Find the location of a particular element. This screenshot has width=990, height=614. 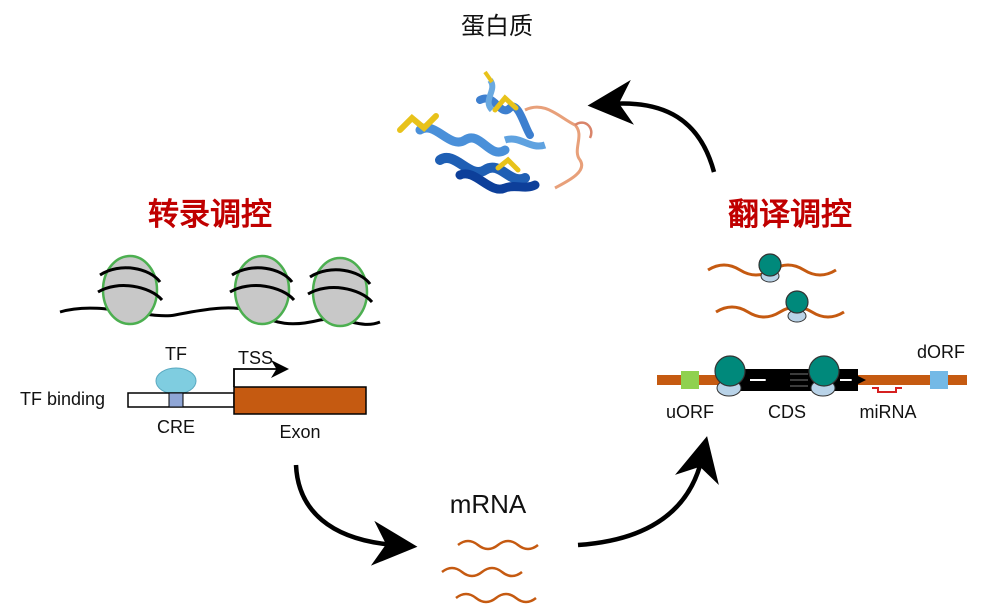

exon-box is located at coordinates (300, 400).